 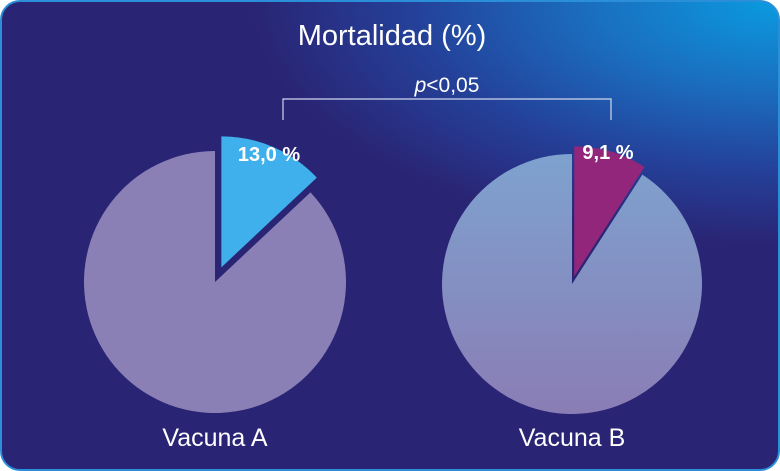 What do you see at coordinates (609, 211) in the screenshot?
I see `pie-b-mortality-slice` at bounding box center [609, 211].